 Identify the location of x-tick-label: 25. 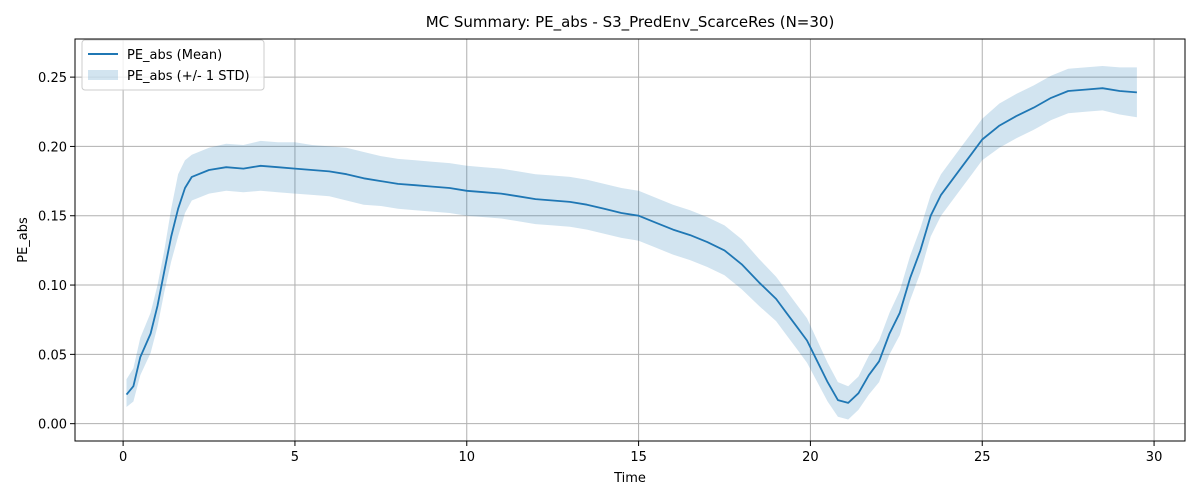
(982, 457).